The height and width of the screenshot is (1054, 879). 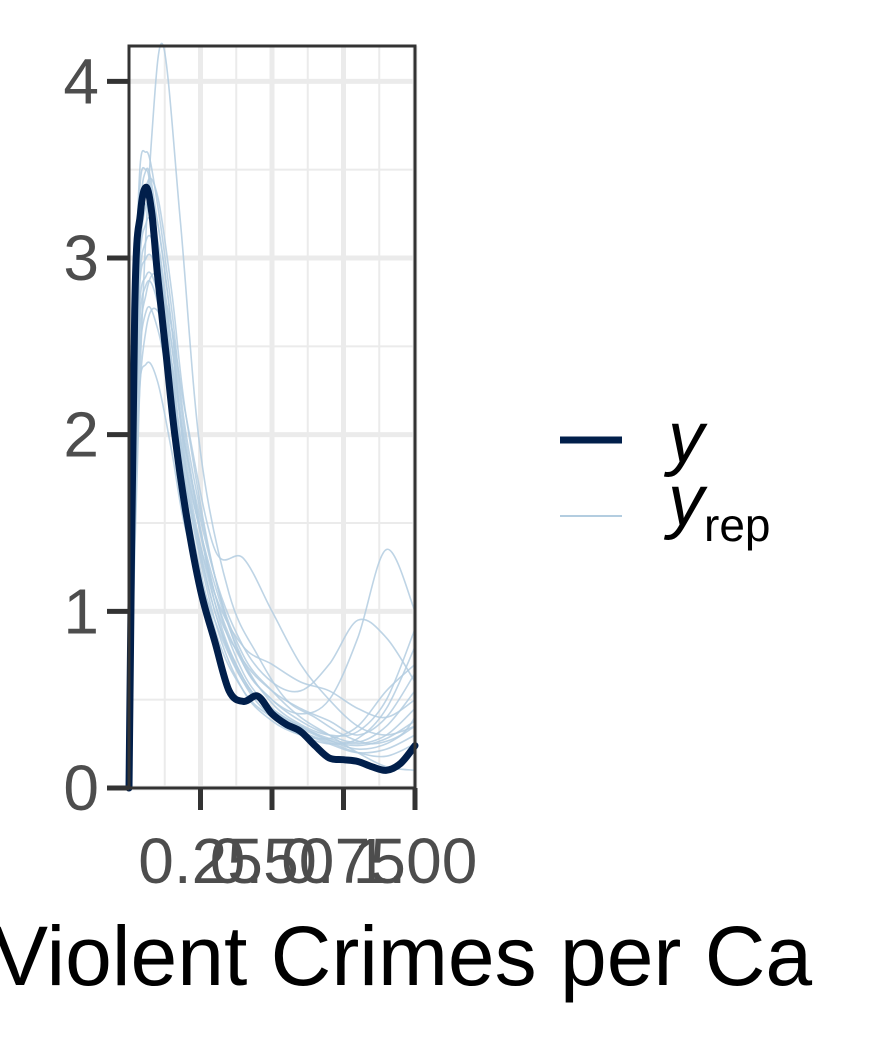 I want to click on x-axis-title: Violent Crimes per Ca, so click(x=406, y=956).